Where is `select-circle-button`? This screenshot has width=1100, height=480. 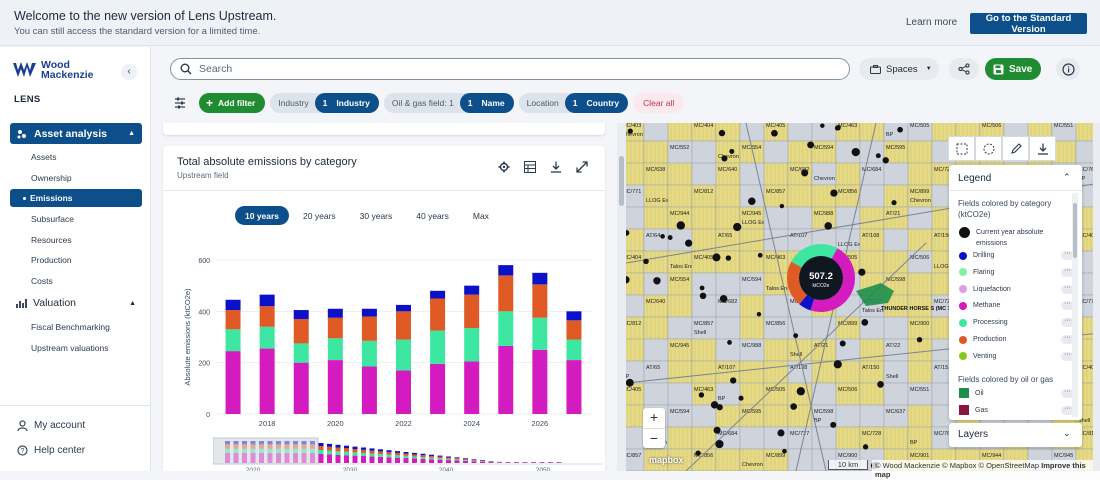 select-circle-button is located at coordinates (988, 148).